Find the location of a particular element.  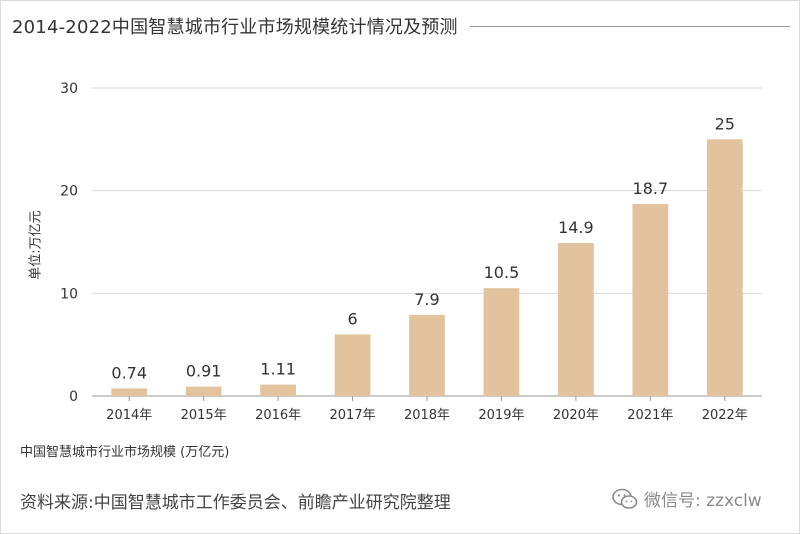

data-label: 1.11 is located at coordinates (278, 369).